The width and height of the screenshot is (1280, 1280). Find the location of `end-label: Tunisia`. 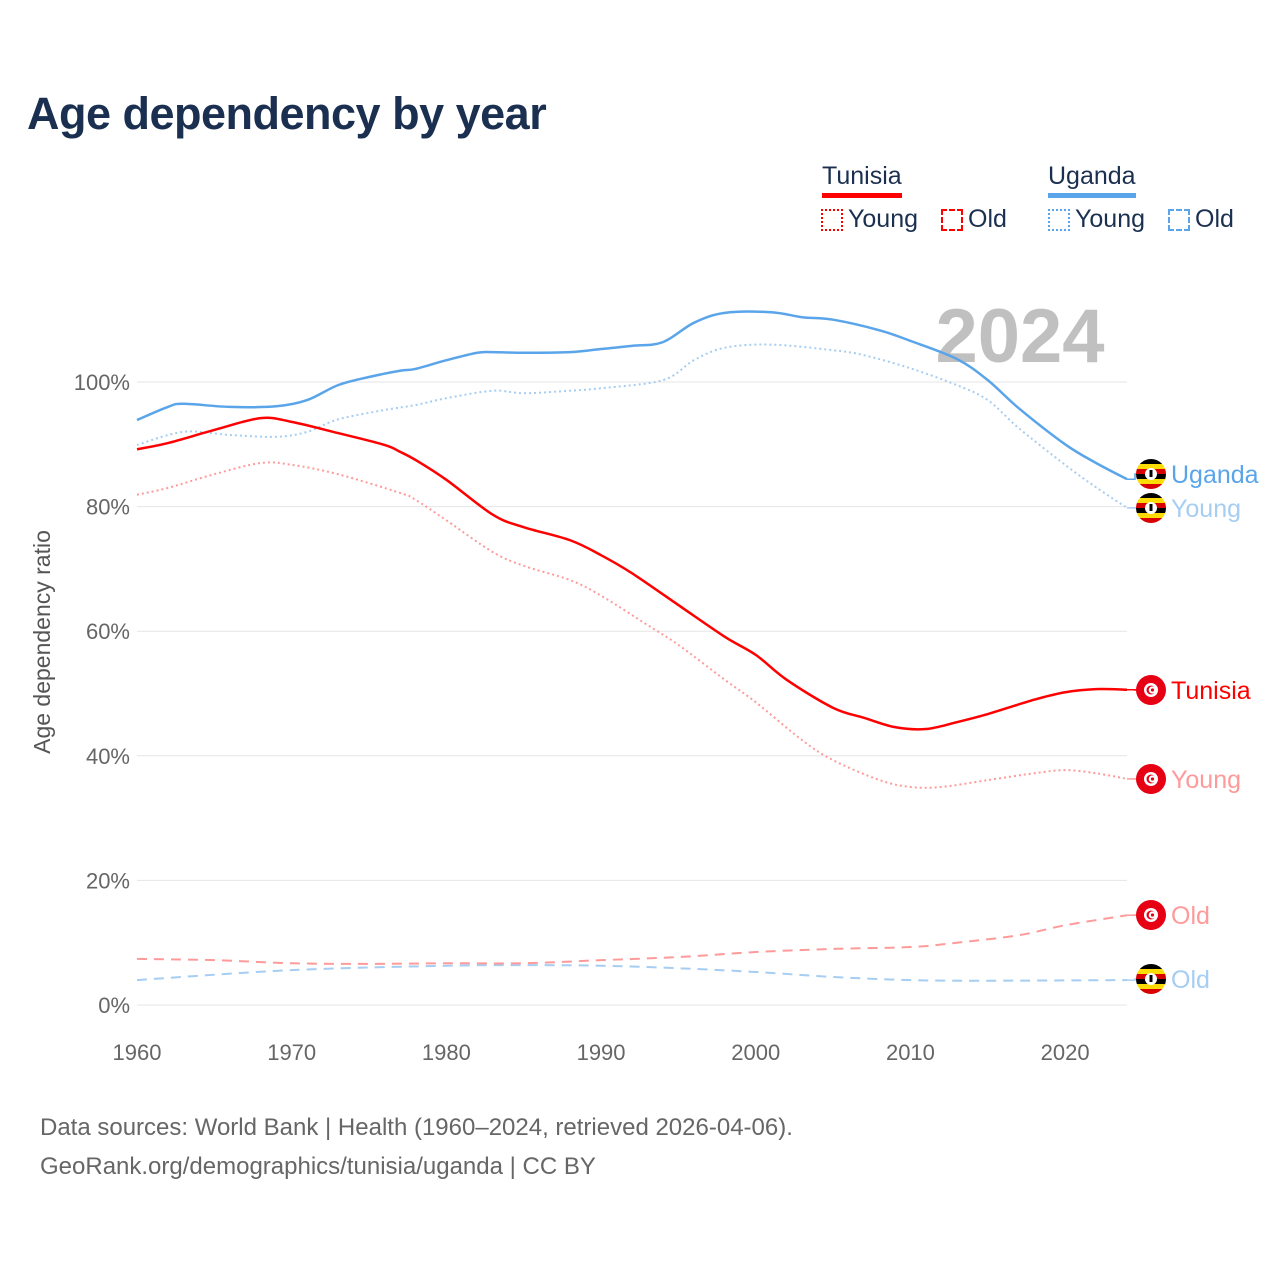

end-label: Tunisia is located at coordinates (1189, 690).